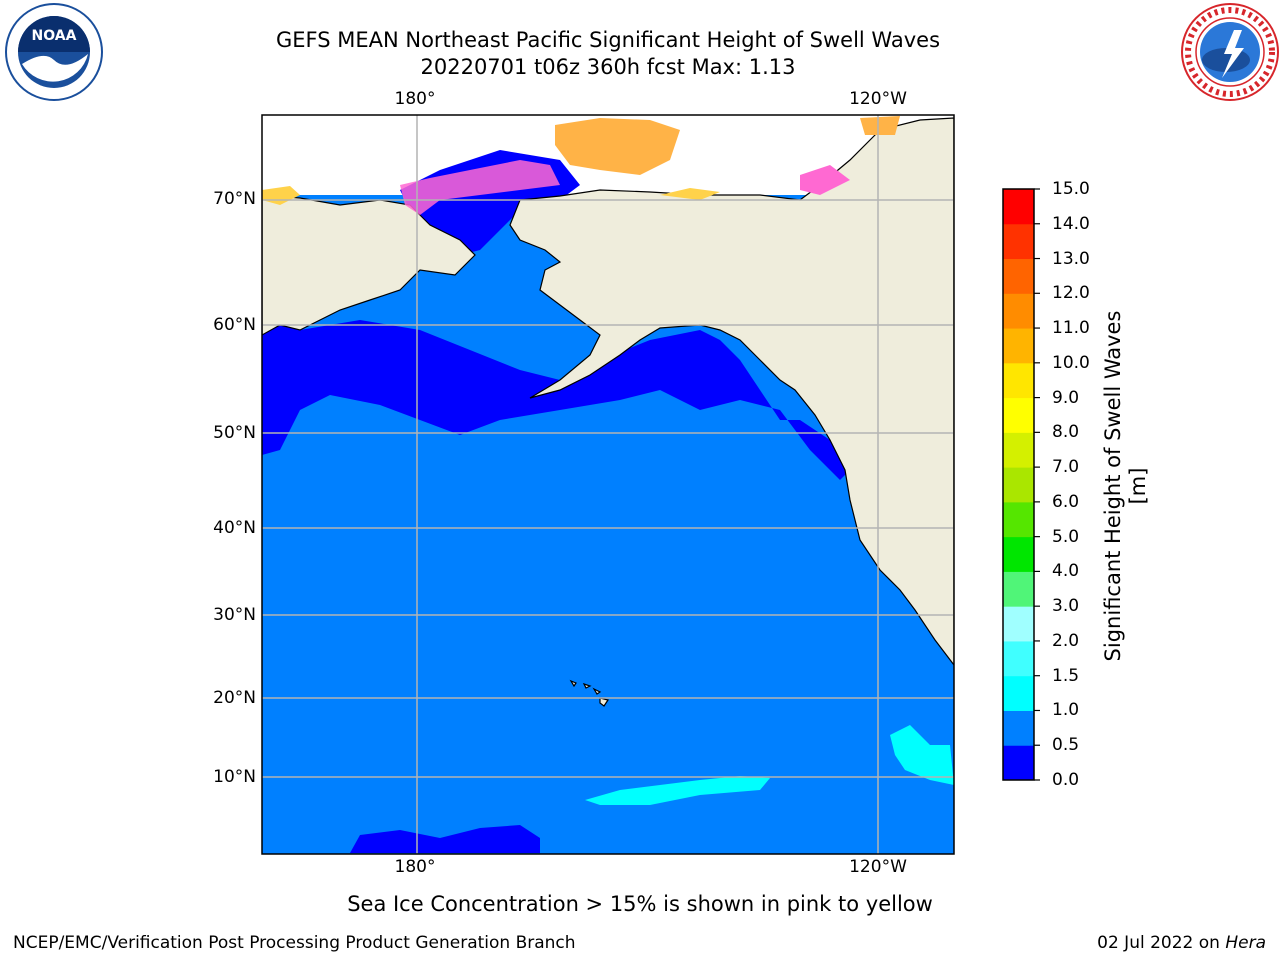  I want to click on colorbar-tick-label: 11.0, so click(1071, 328).